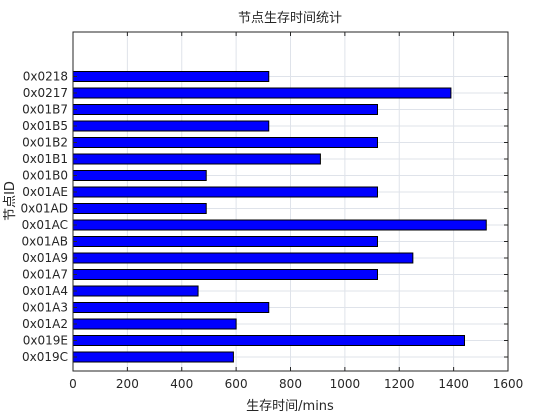 The image size is (560, 420). I want to click on y-tick-label: 0x01A3, so click(45, 308).